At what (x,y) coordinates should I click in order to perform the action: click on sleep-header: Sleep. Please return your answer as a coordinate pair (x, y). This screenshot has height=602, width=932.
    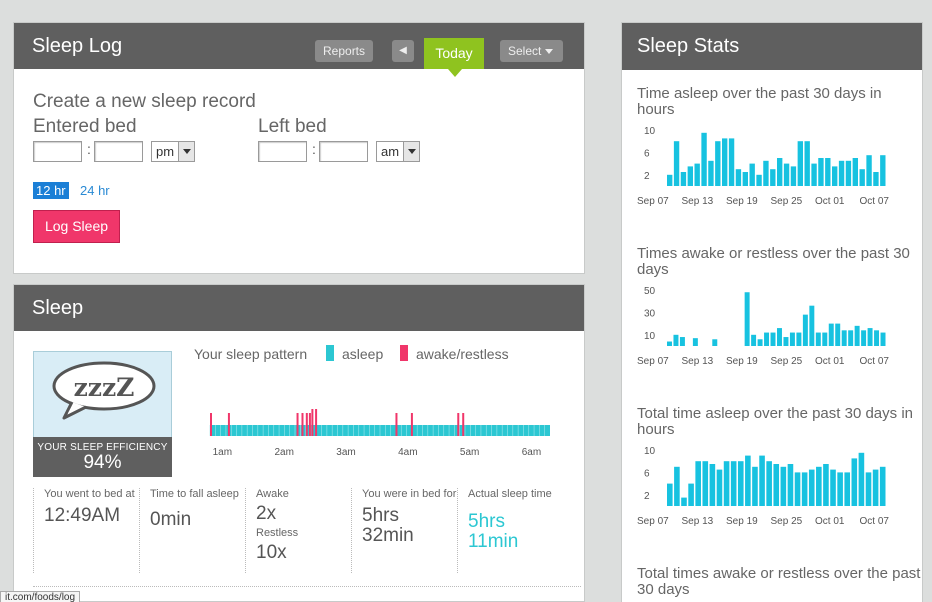
    Looking at the image, I should click on (299, 308).